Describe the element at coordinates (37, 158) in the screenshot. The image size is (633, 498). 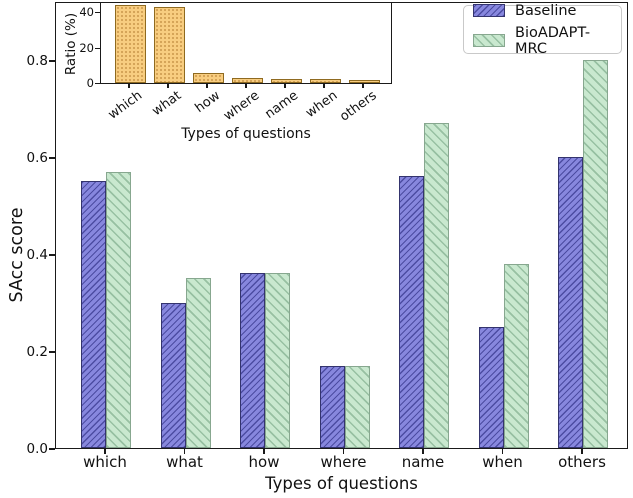
I see `main-y-tick-label-0.6: 0.6` at that location.